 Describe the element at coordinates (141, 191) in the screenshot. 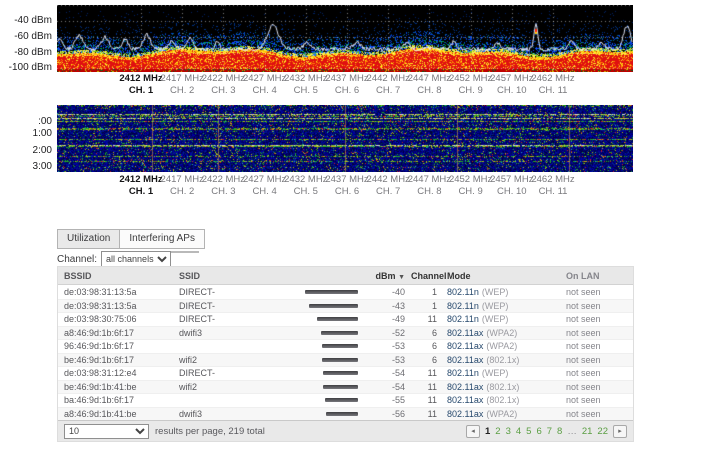

I see `waterfall-channel-tick: CH. 1` at that location.